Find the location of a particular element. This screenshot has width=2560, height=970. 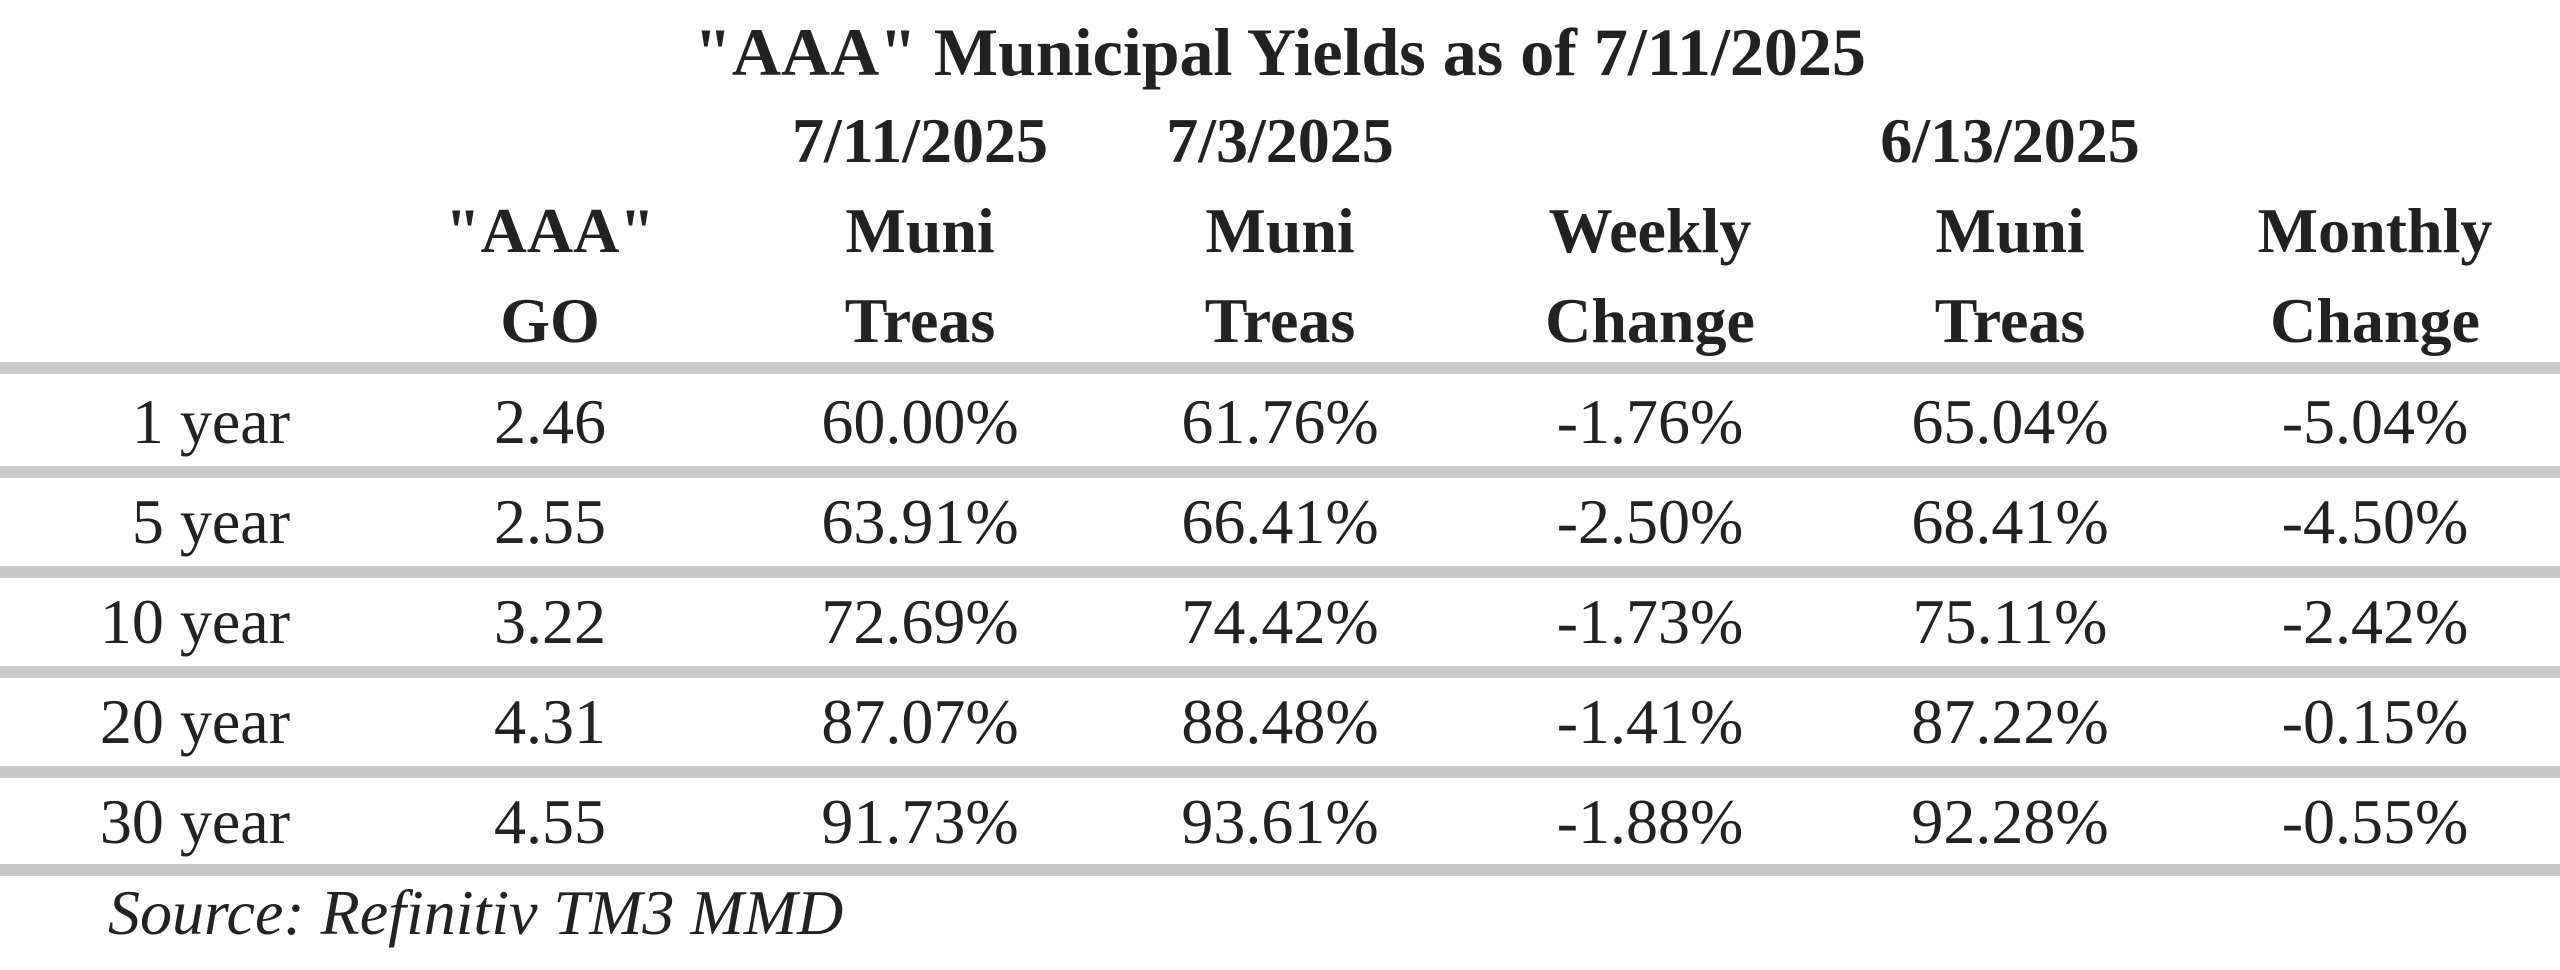

cell-muni-0703: 61.76% is located at coordinates (1280, 421).